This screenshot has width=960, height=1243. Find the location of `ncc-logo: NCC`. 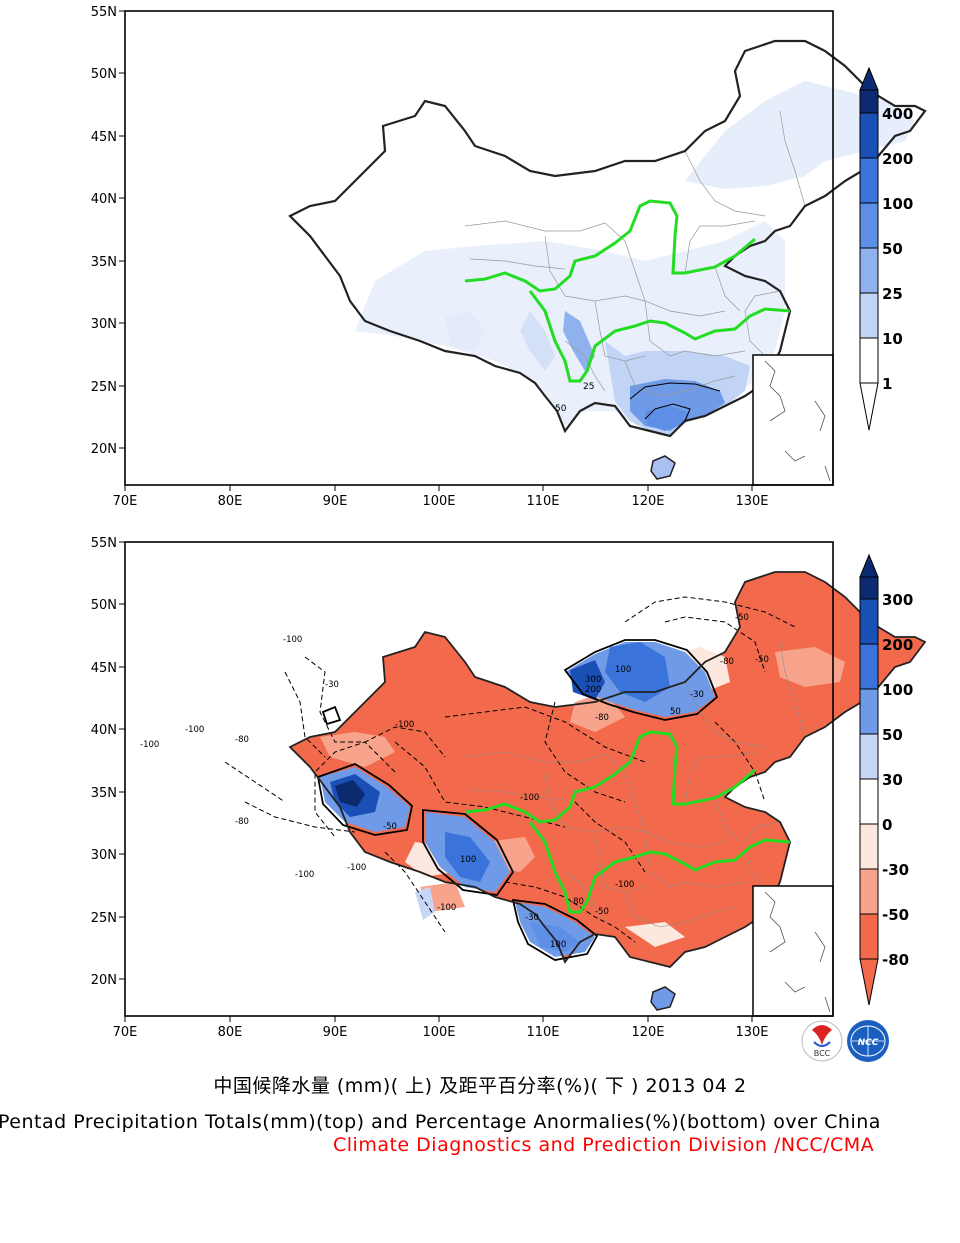

ncc-logo: NCC is located at coordinates (868, 1041).